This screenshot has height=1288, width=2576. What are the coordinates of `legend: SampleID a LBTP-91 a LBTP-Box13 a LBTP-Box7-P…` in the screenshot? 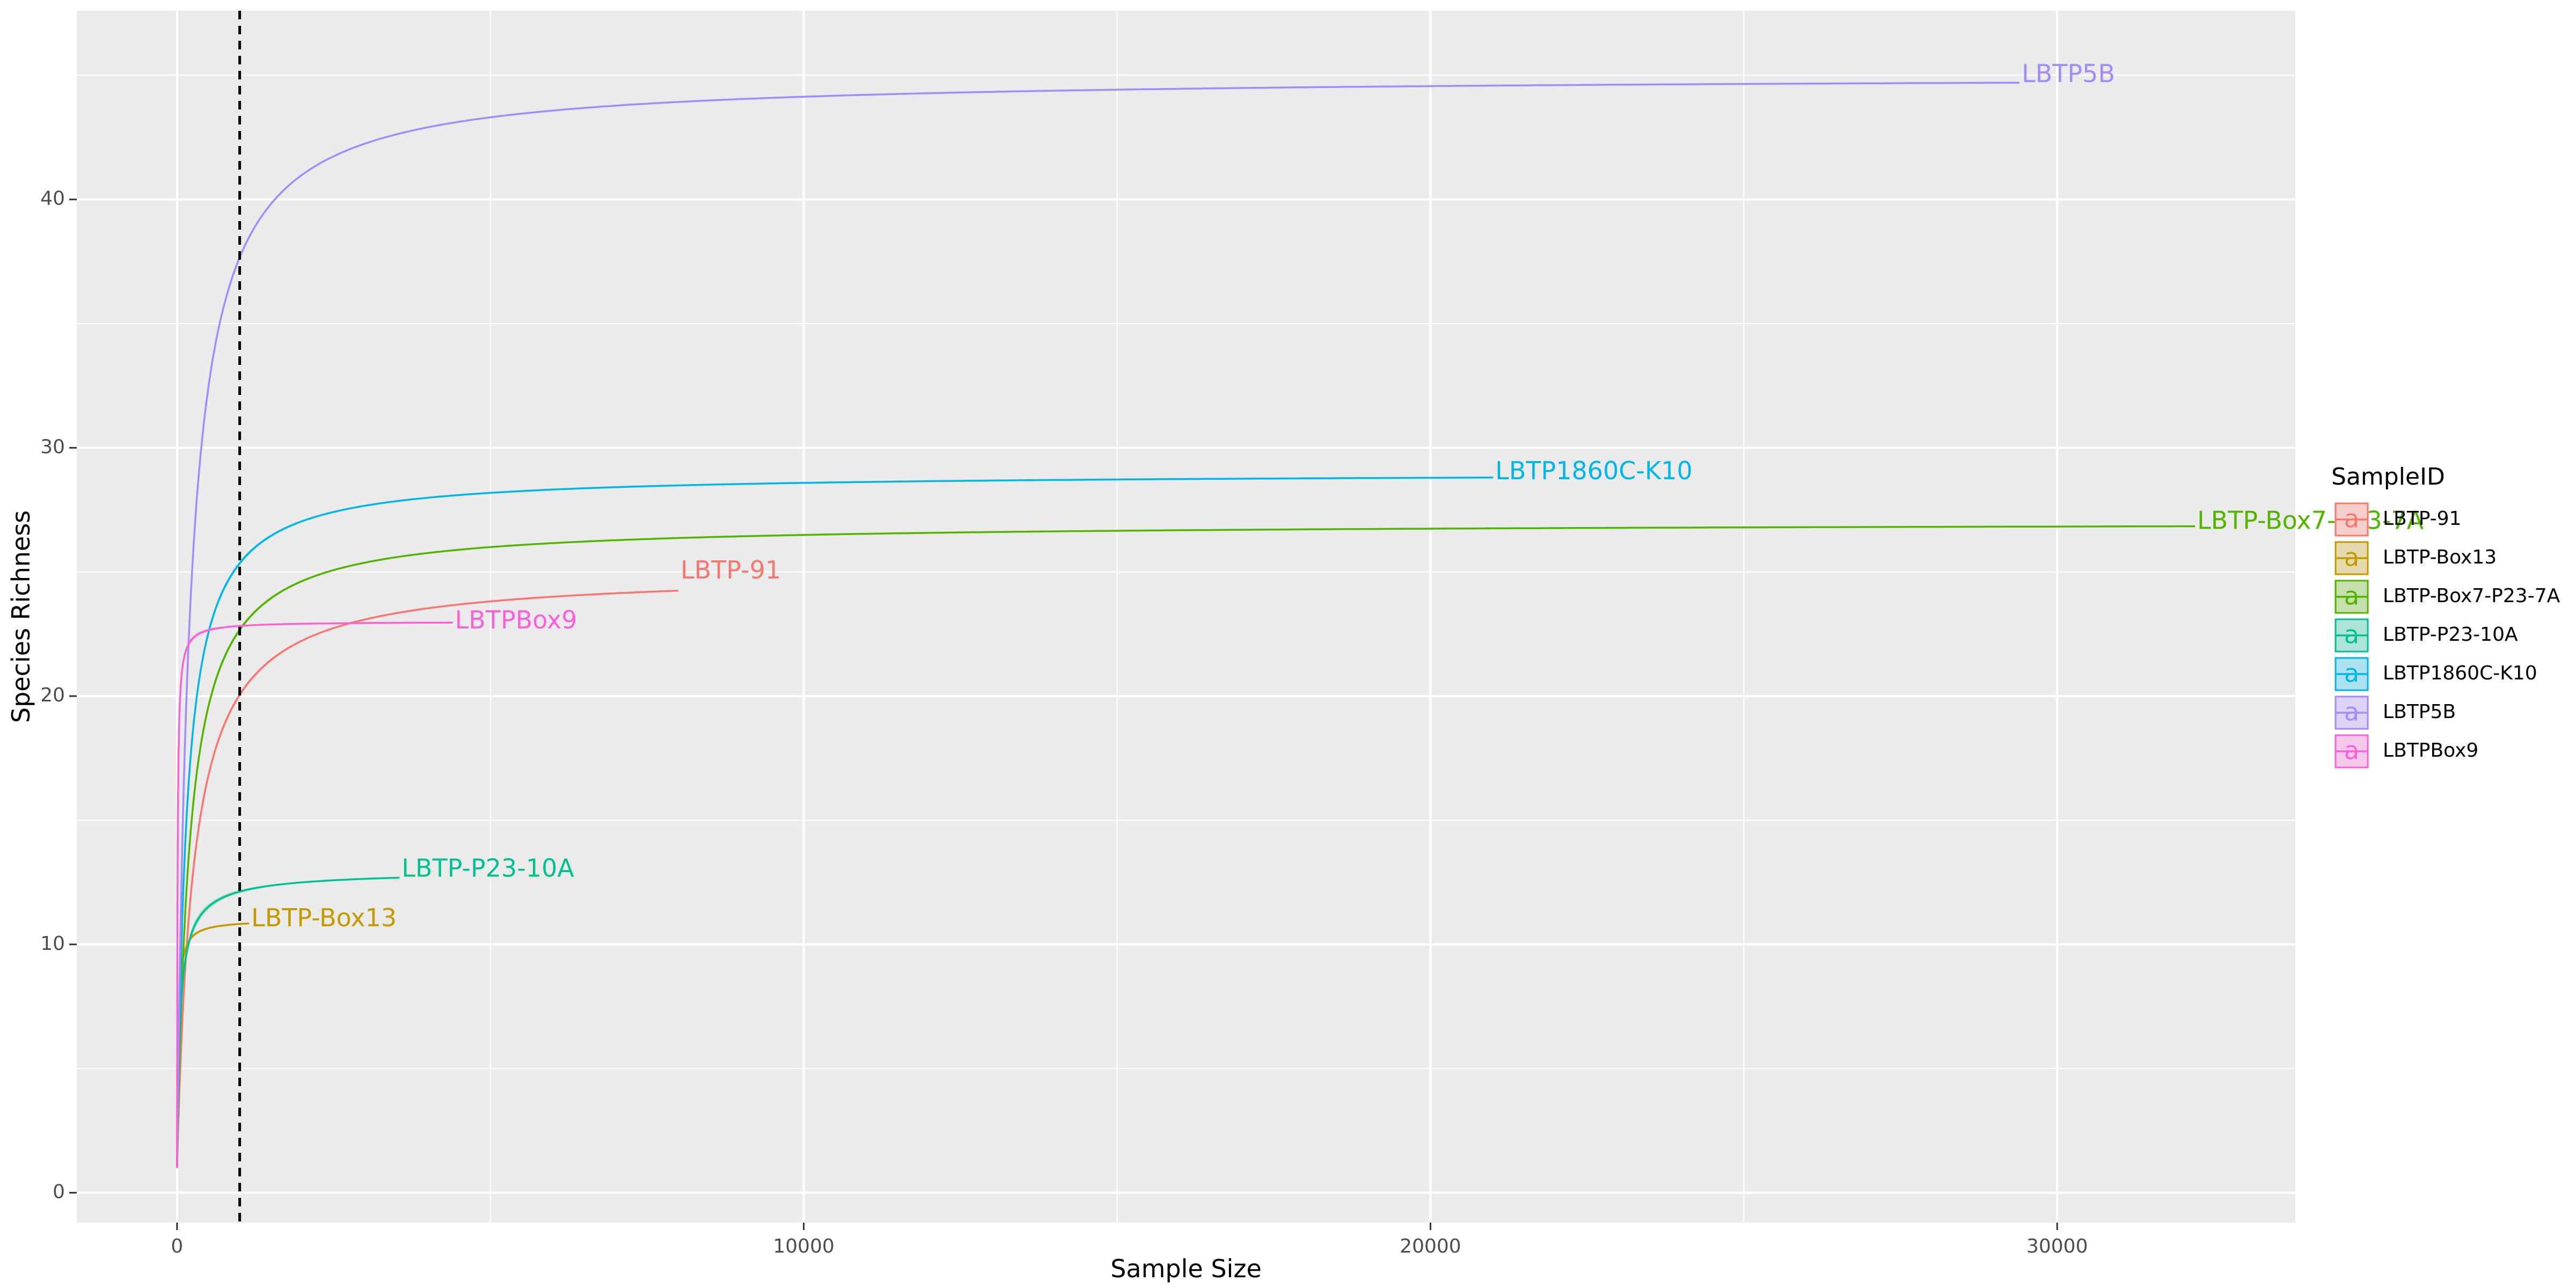 It's located at (2445, 616).